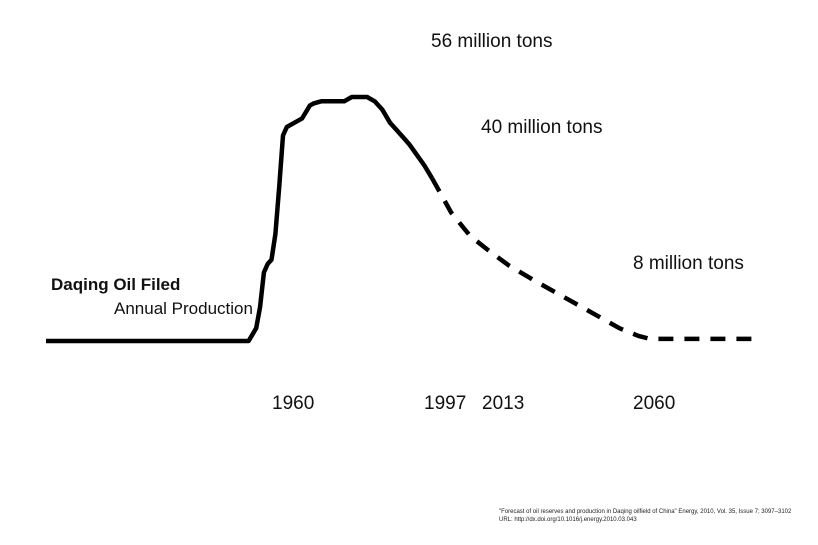 This screenshot has height=545, width=818. What do you see at coordinates (445, 403) in the screenshot?
I see `x-tick-label: 1997` at bounding box center [445, 403].